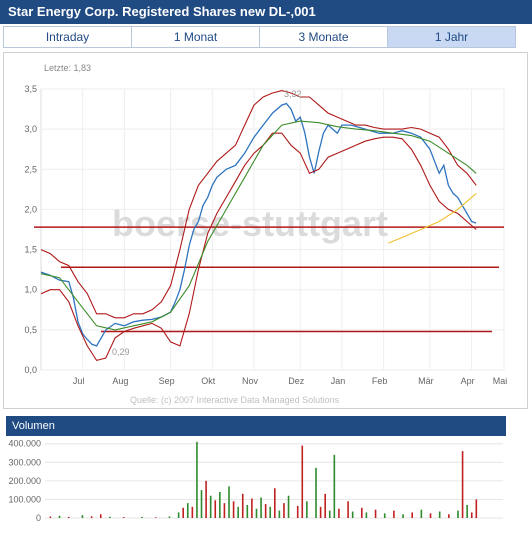 The height and width of the screenshot is (534, 532). Describe the element at coordinates (451, 37) in the screenshot. I see `tab-1-jahr: 1 Jahr` at that location.